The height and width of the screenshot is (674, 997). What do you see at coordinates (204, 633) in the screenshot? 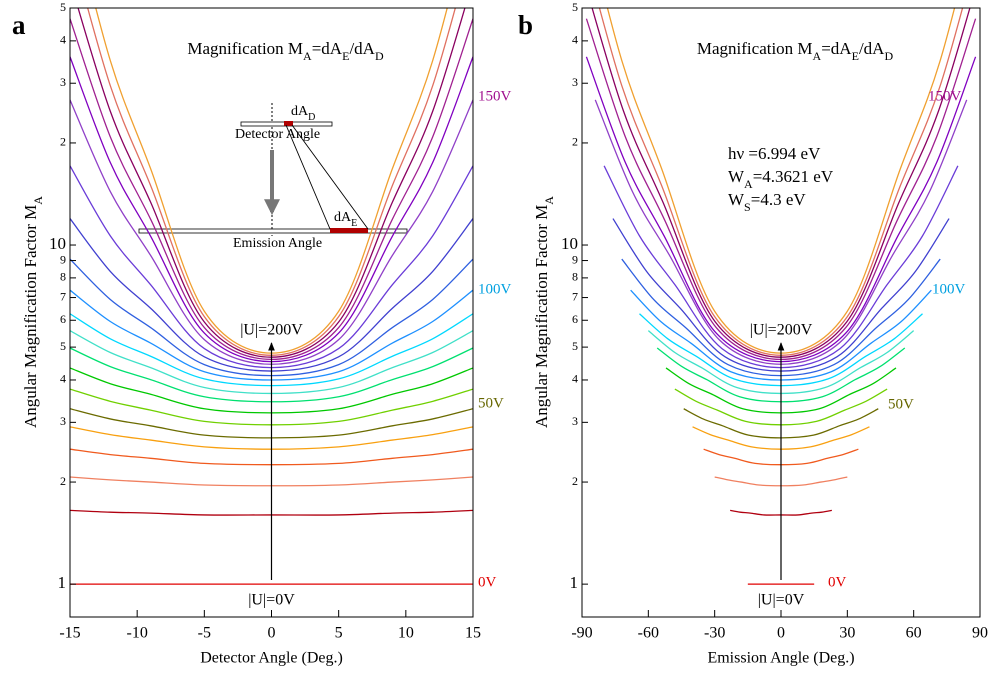
I see `x-tick-label: -5` at bounding box center [204, 633].